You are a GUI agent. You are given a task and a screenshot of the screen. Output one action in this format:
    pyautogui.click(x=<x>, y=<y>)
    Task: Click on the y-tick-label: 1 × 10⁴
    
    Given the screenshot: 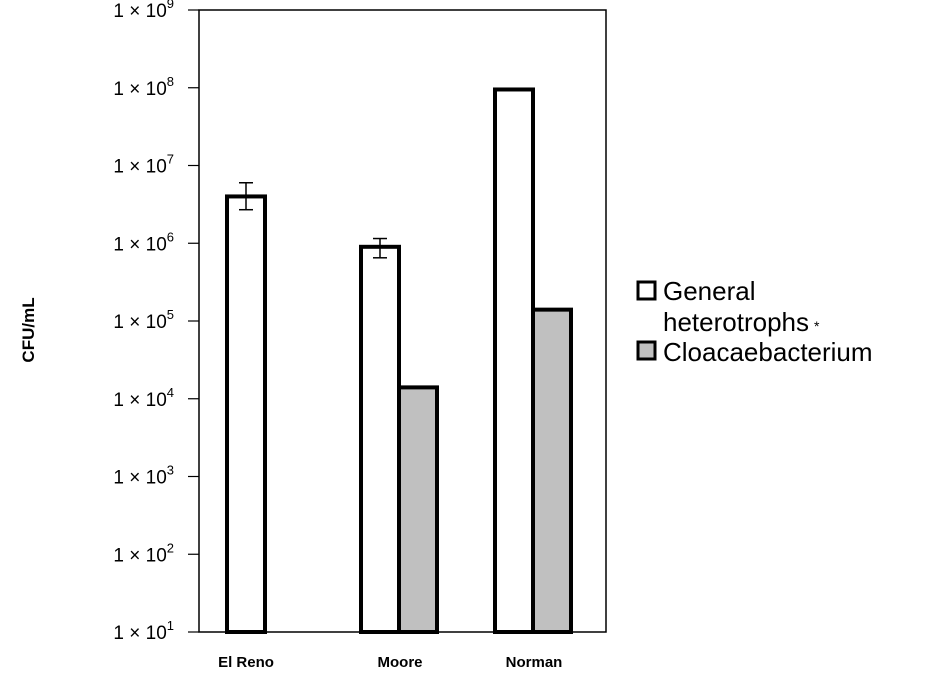 What is the action you would take?
    pyautogui.click(x=143, y=398)
    